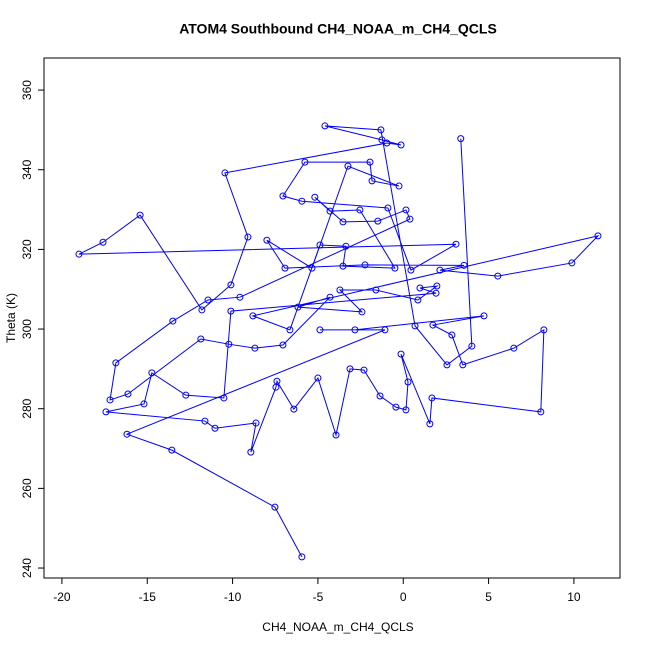 The height and width of the screenshot is (650, 650). I want to click on y-tick-label: 280, so click(27, 408).